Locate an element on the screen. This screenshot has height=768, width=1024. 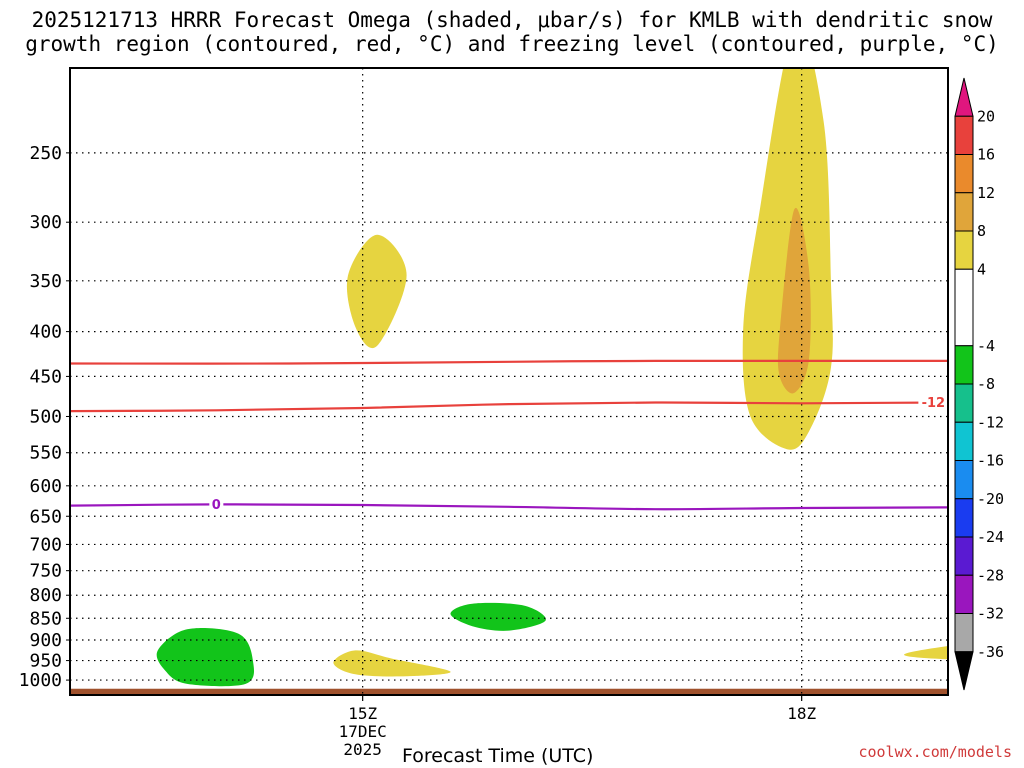
colorbar-label: -4 is located at coordinates (986, 346).